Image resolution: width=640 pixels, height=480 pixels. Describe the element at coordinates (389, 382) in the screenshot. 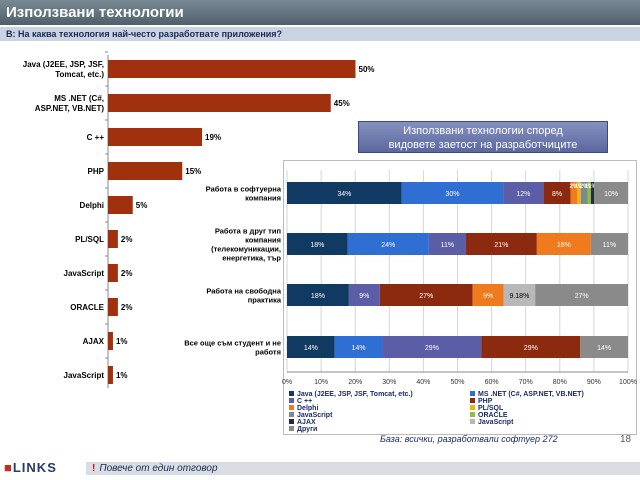

I see `right-chart-tick-label: 30%` at that location.